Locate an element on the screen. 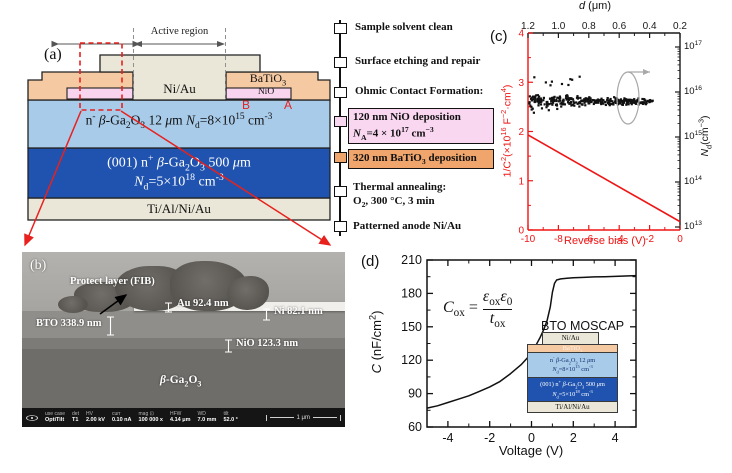 The height and width of the screenshot is (473, 732). inset-epi: n- β-Ga2O3 12 μm Nd=8×1015 cm-3 is located at coordinates (572, 364).